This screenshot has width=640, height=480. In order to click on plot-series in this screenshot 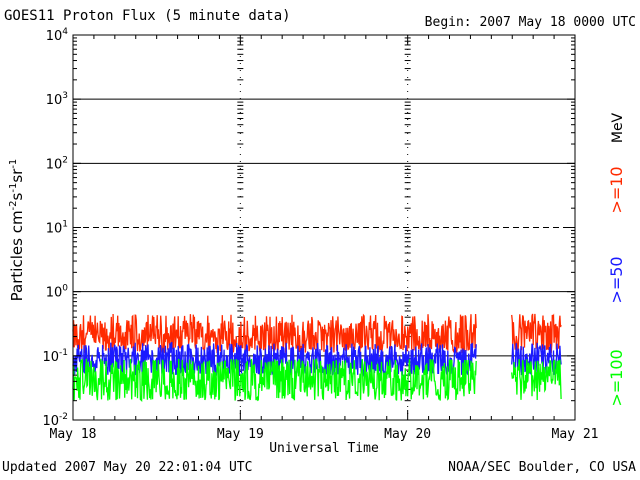, I will do `click(317, 358)`.